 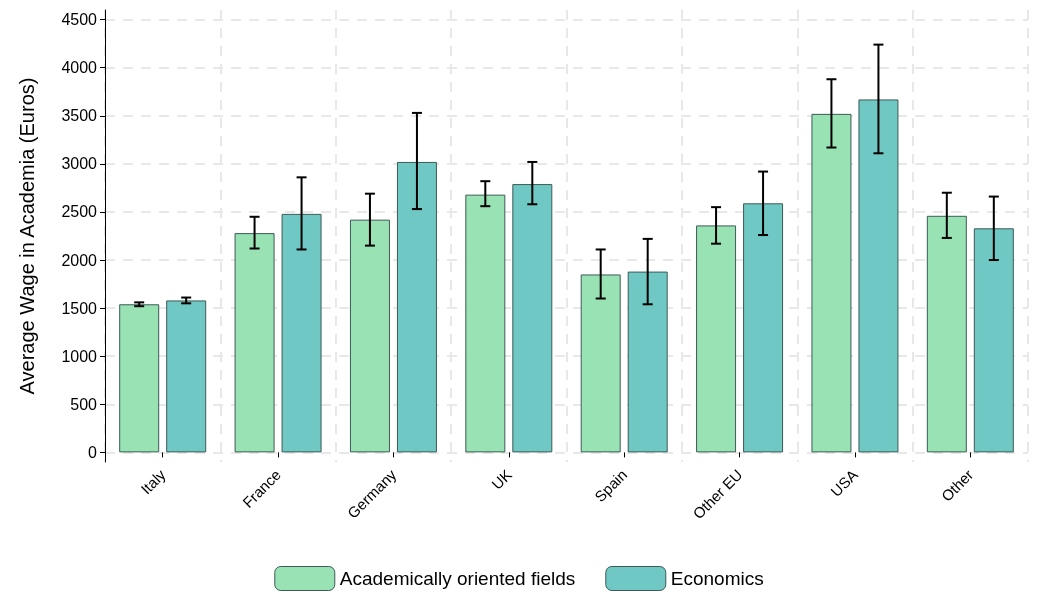 I want to click on y-tick-label: 1000, so click(x=79, y=356).